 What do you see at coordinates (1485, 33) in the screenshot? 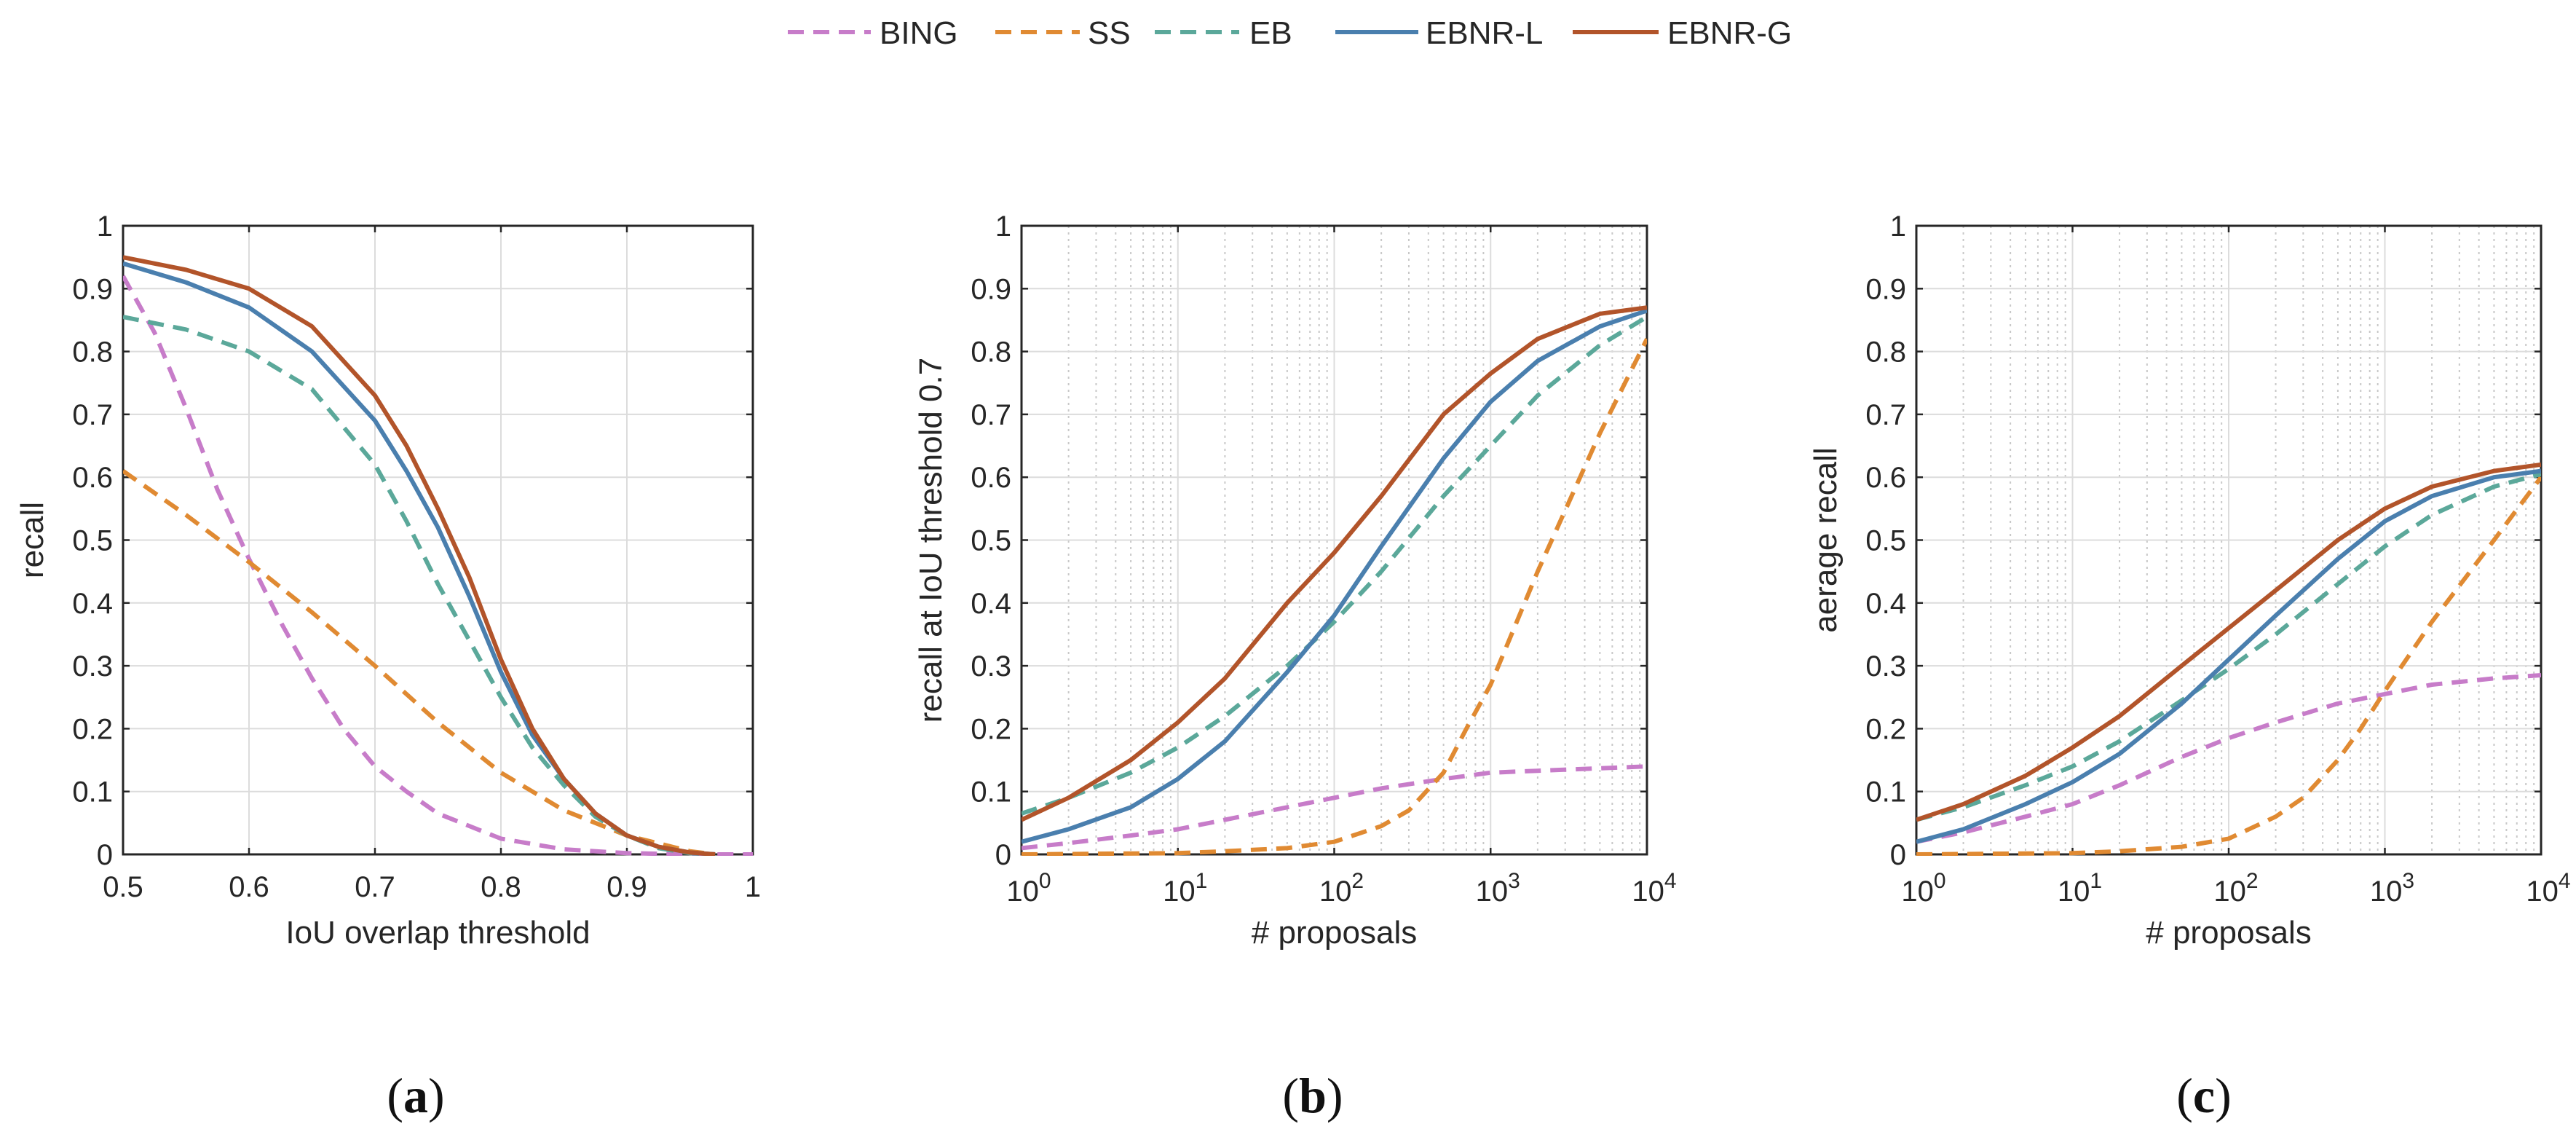
I see `legend-label-ebnr-l: EBNR-L` at bounding box center [1485, 33].